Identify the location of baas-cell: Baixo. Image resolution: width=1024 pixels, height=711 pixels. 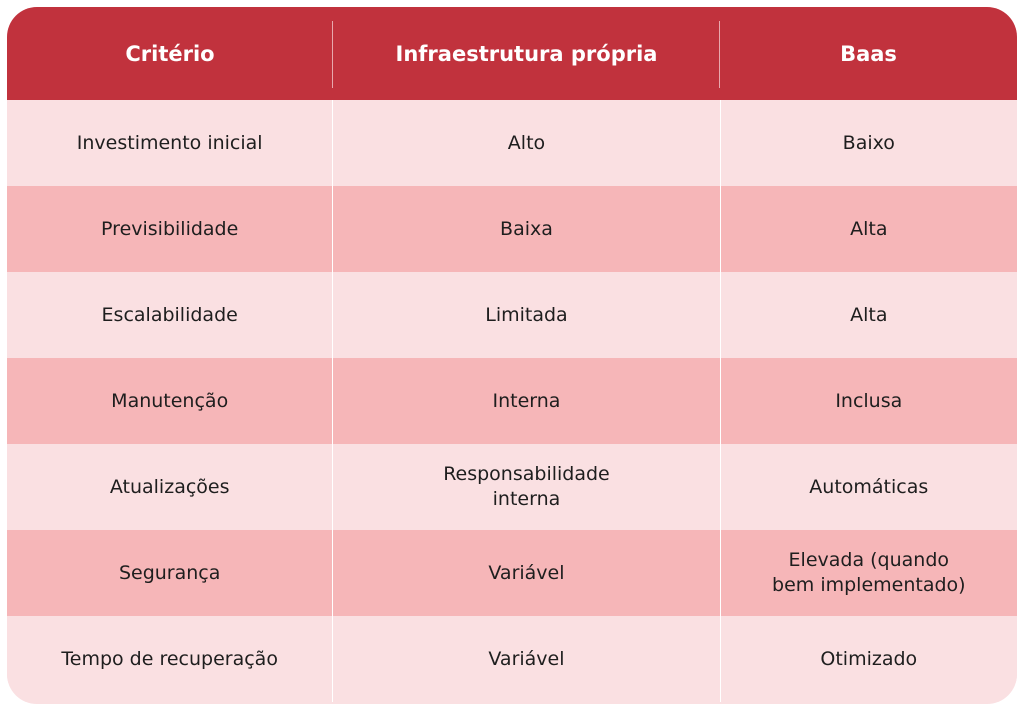
(868, 142).